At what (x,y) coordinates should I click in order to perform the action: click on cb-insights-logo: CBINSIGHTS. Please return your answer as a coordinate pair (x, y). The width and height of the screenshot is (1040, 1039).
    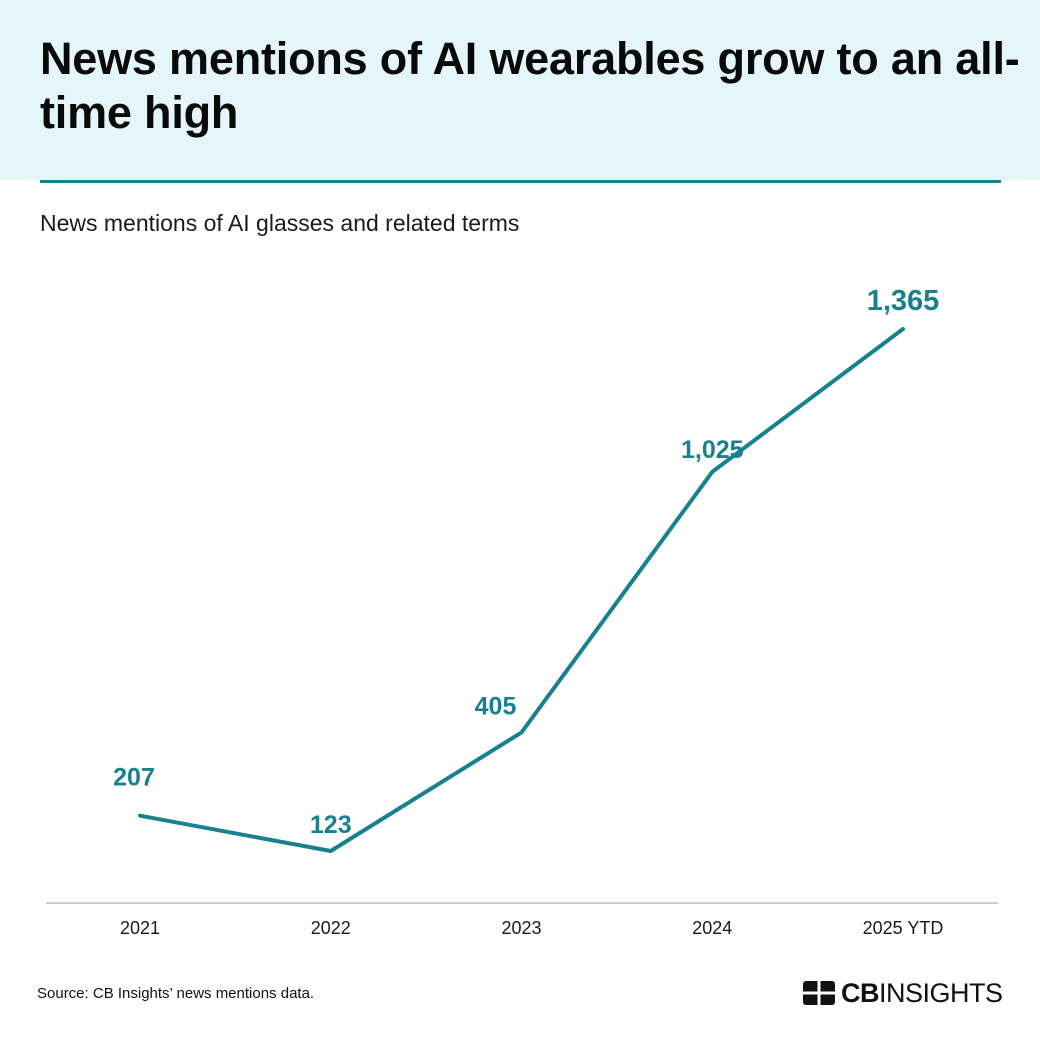
    Looking at the image, I should click on (903, 993).